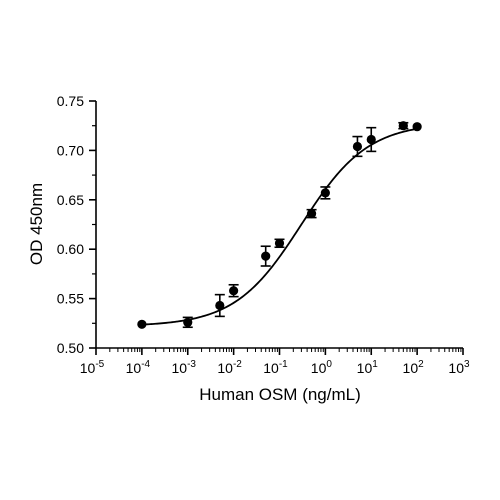  What do you see at coordinates (275, 367) in the screenshot?
I see `x-tick-label: 10-1` at bounding box center [275, 367].